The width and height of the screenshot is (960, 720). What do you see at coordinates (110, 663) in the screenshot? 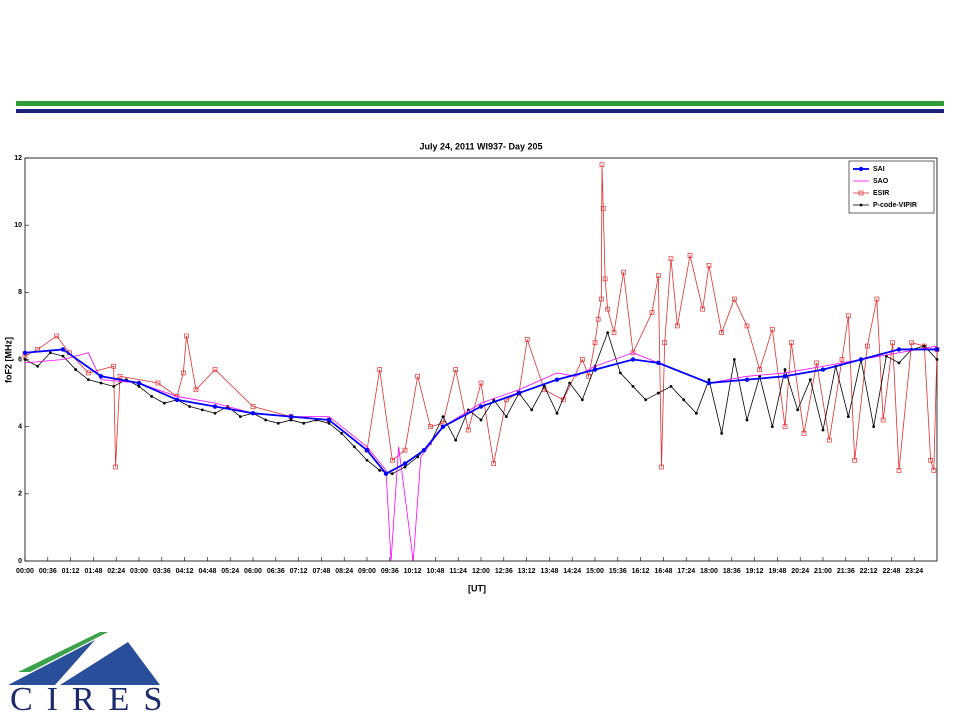
I see `logo-triangle` at bounding box center [110, 663].